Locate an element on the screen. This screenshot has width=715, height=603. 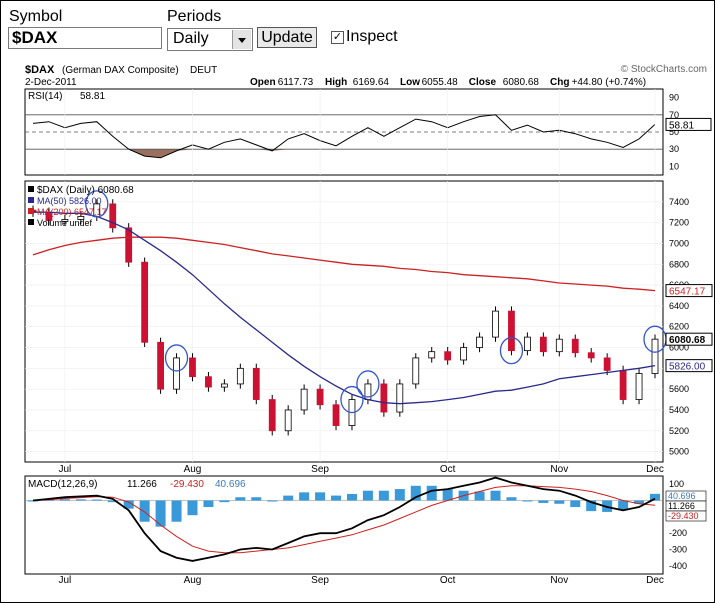
macd-tag-text: -29.430 is located at coordinates (683, 516).